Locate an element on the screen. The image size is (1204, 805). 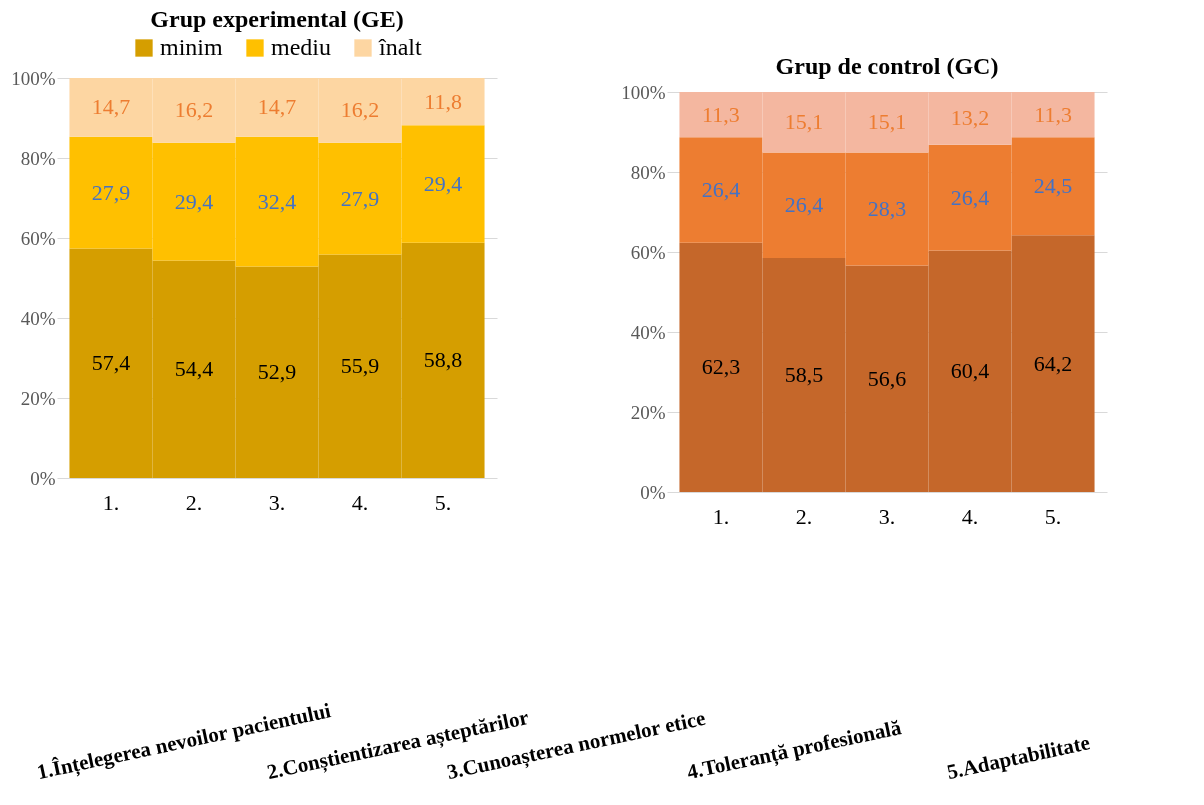
data-label: 32,4 is located at coordinates (277, 201).